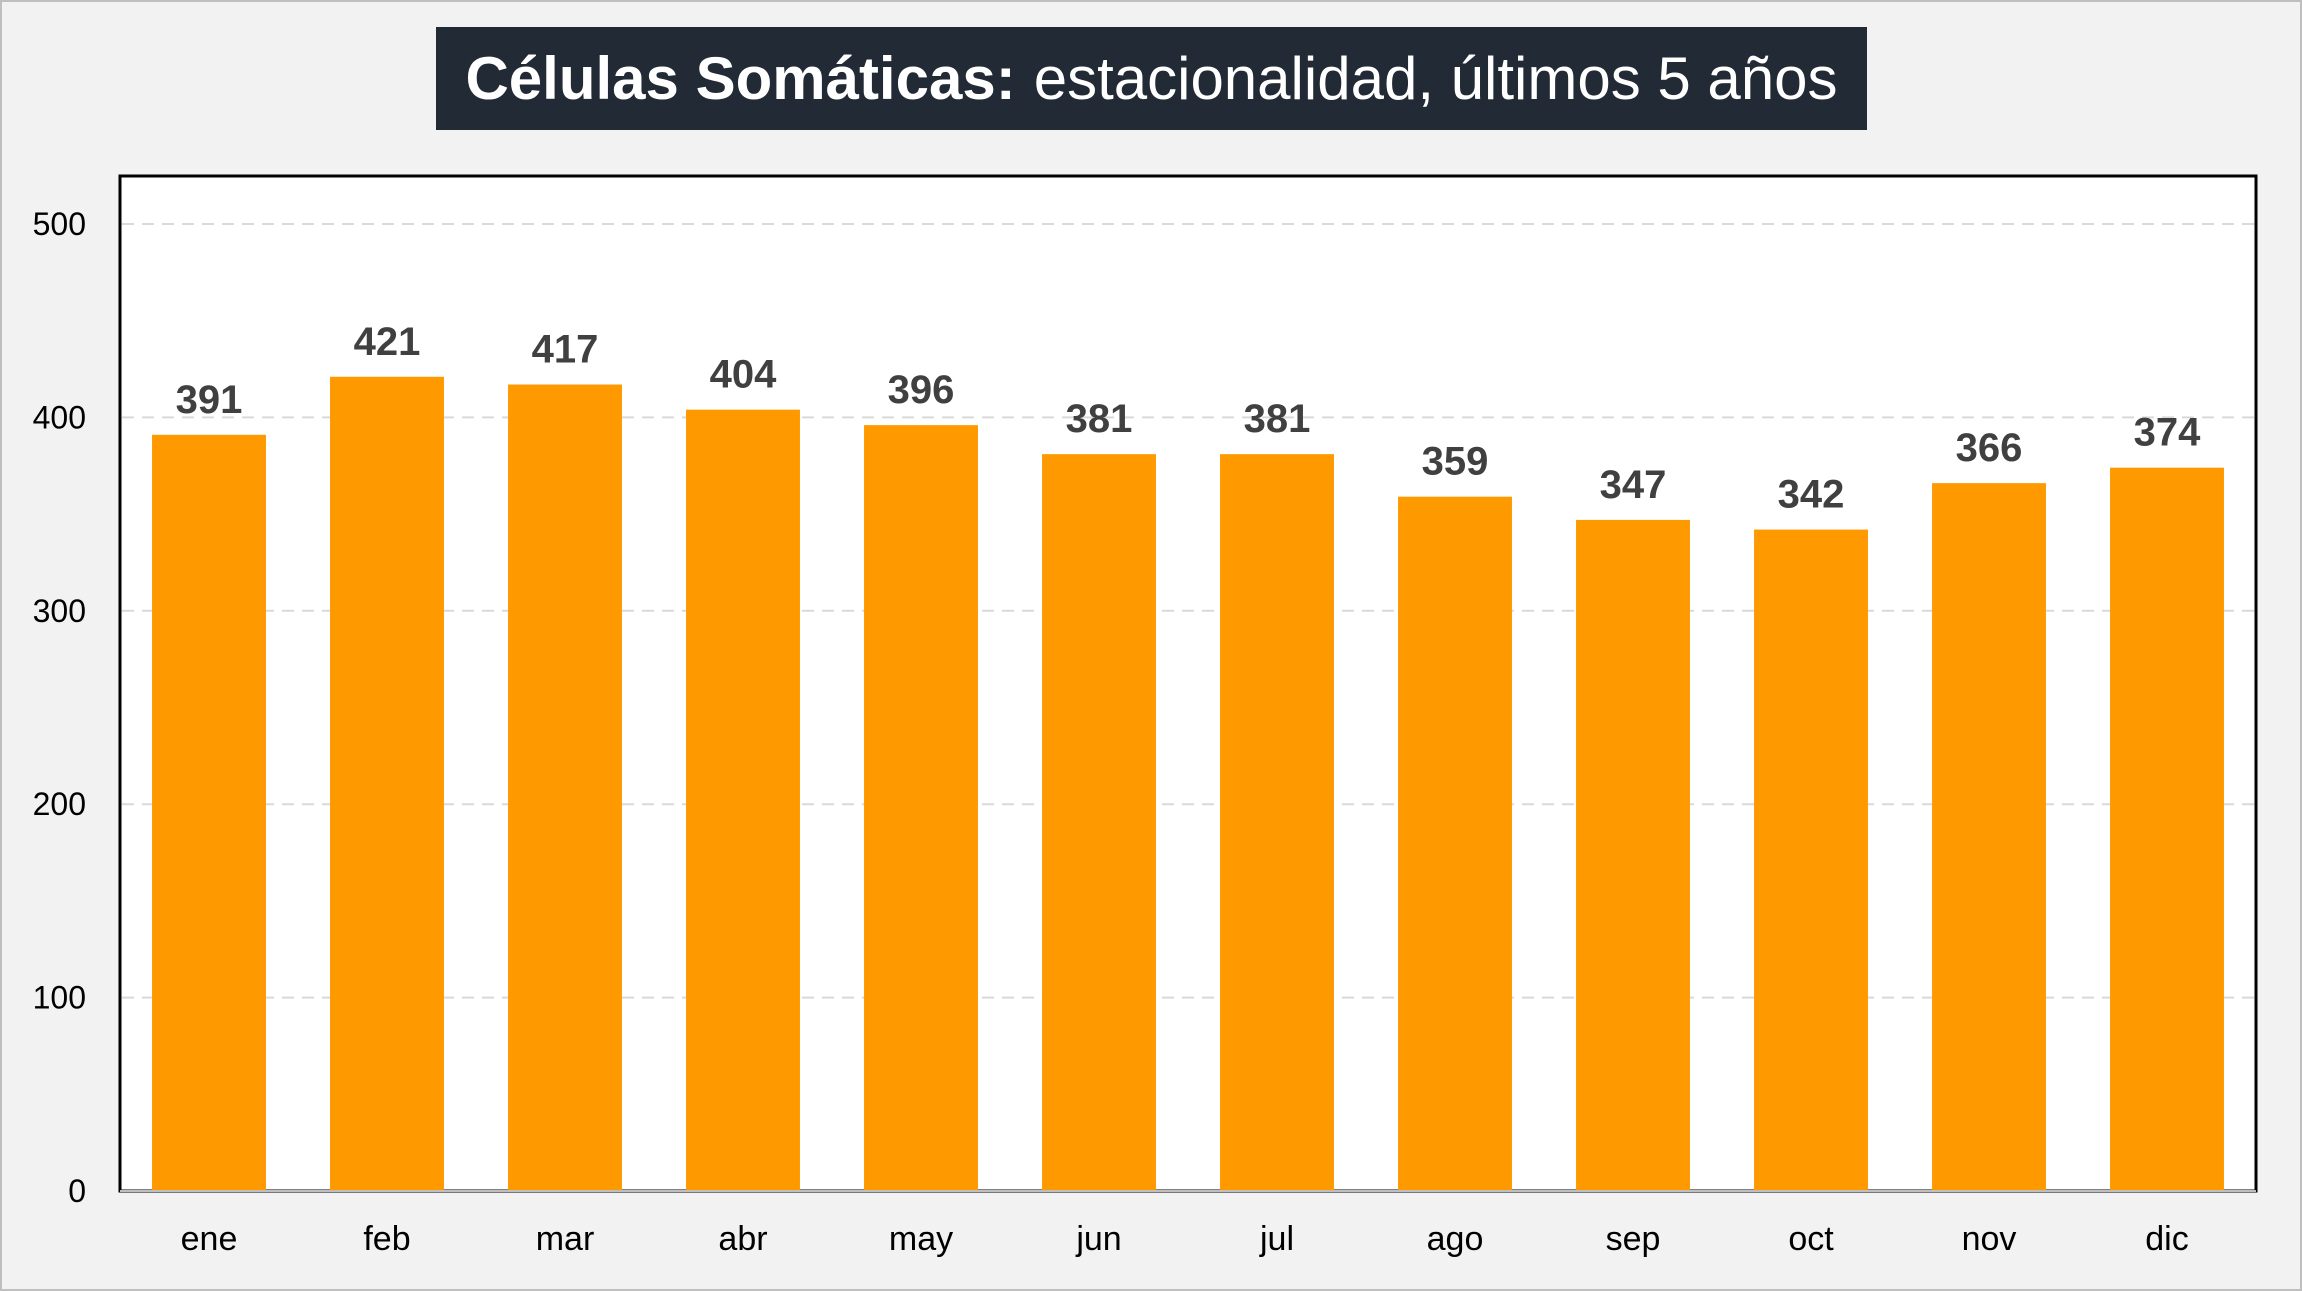  I want to click on data-label: 417, so click(565, 350).